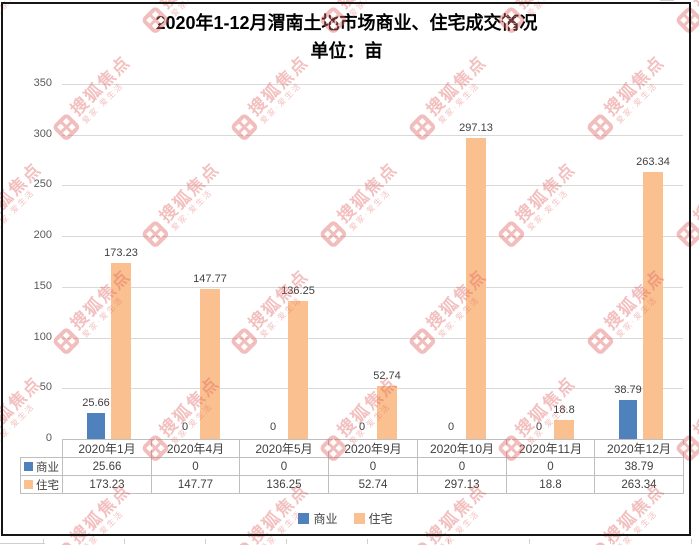  I want to click on bar-value-label: 173.23, so click(121, 253).